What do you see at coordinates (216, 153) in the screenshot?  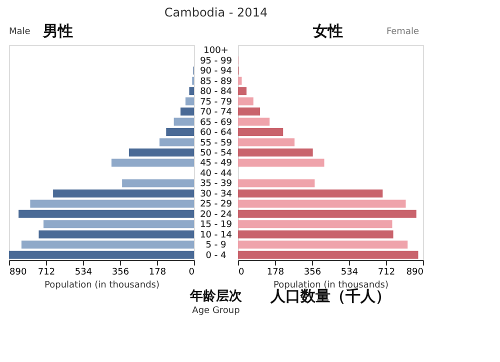 I see `category-label: 50 - 54` at bounding box center [216, 153].